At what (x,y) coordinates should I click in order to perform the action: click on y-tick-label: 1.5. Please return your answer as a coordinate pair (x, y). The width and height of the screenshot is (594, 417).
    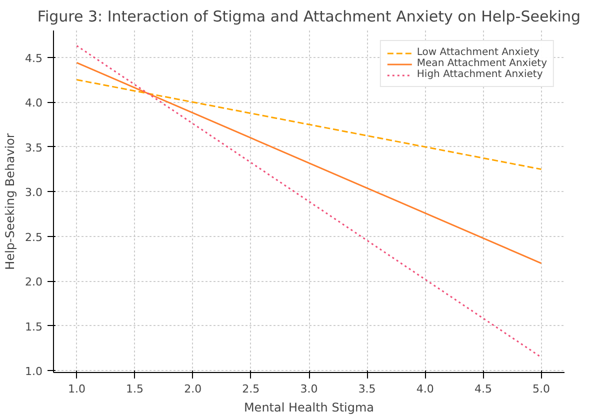
    Looking at the image, I should click on (34, 327).